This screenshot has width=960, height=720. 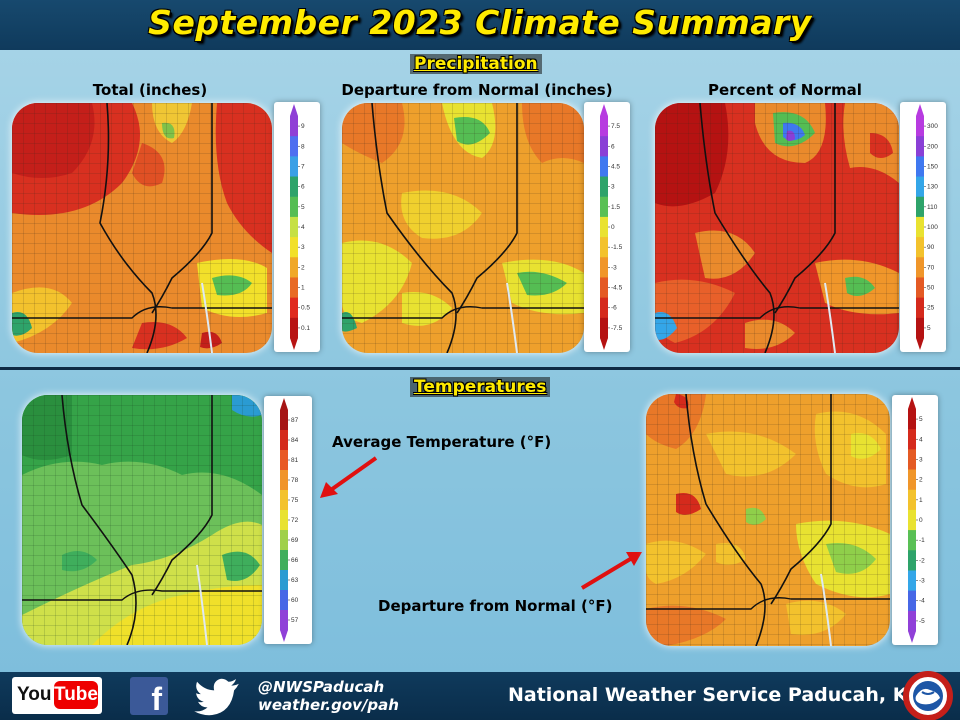 What do you see at coordinates (912, 403) in the screenshot?
I see `legend-temp-departure-top-tip` at bounding box center [912, 403].